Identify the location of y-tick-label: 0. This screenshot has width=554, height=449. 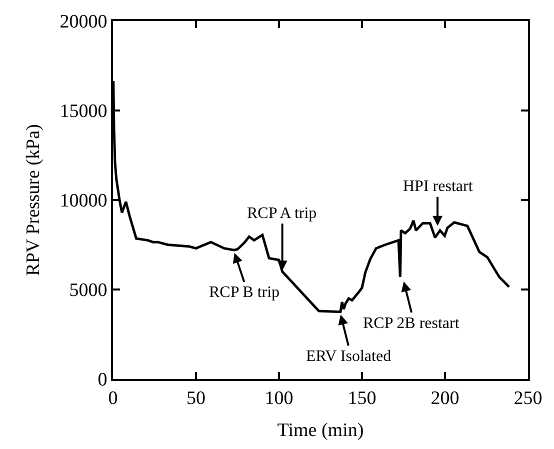
(103, 380).